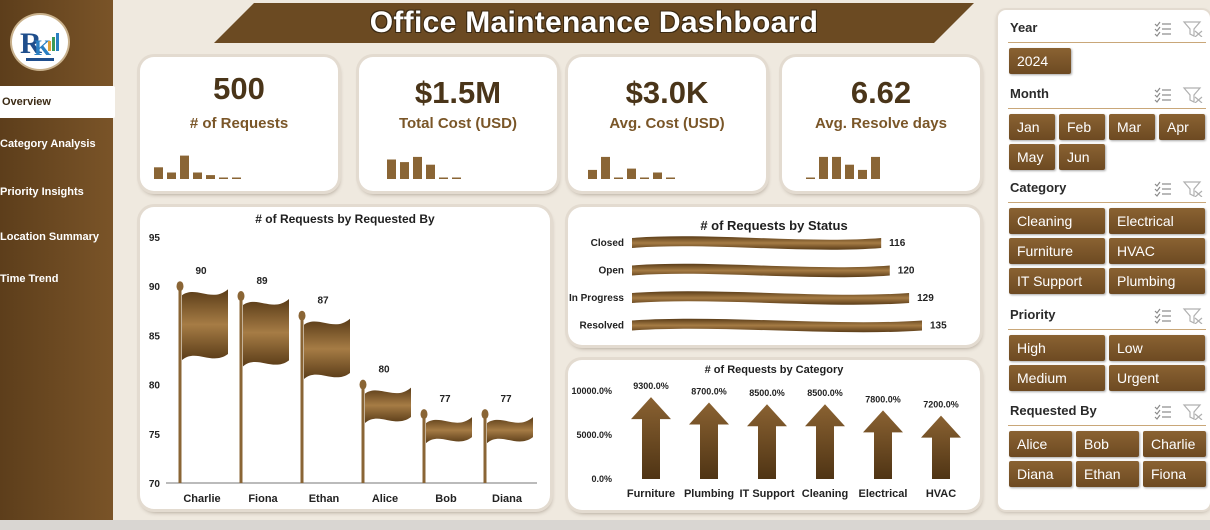 This screenshot has width=1210, height=530. I want to click on y-tick-label: 75, so click(155, 435).